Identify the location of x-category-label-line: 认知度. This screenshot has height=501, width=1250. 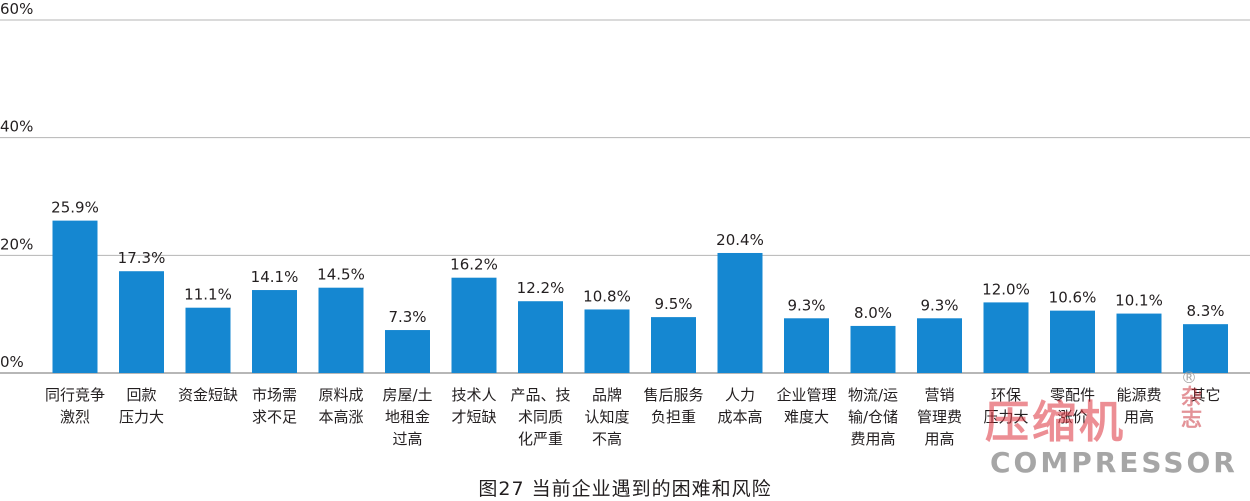
(606, 417).